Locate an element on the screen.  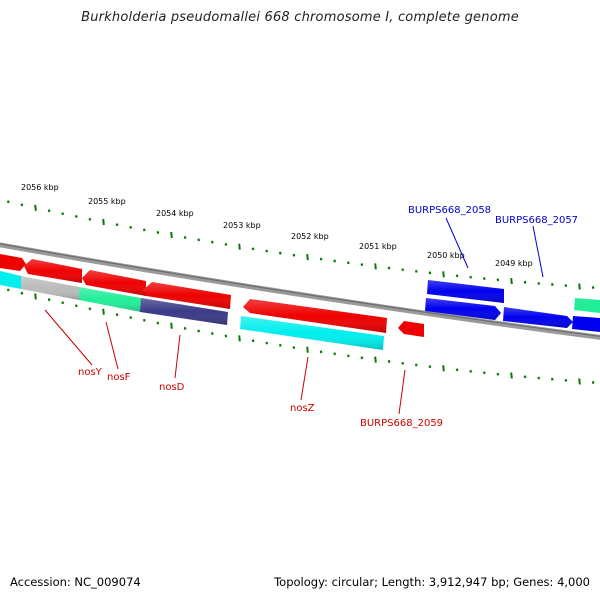
scale-label-2051: 2051 kbp is located at coordinates (378, 246).